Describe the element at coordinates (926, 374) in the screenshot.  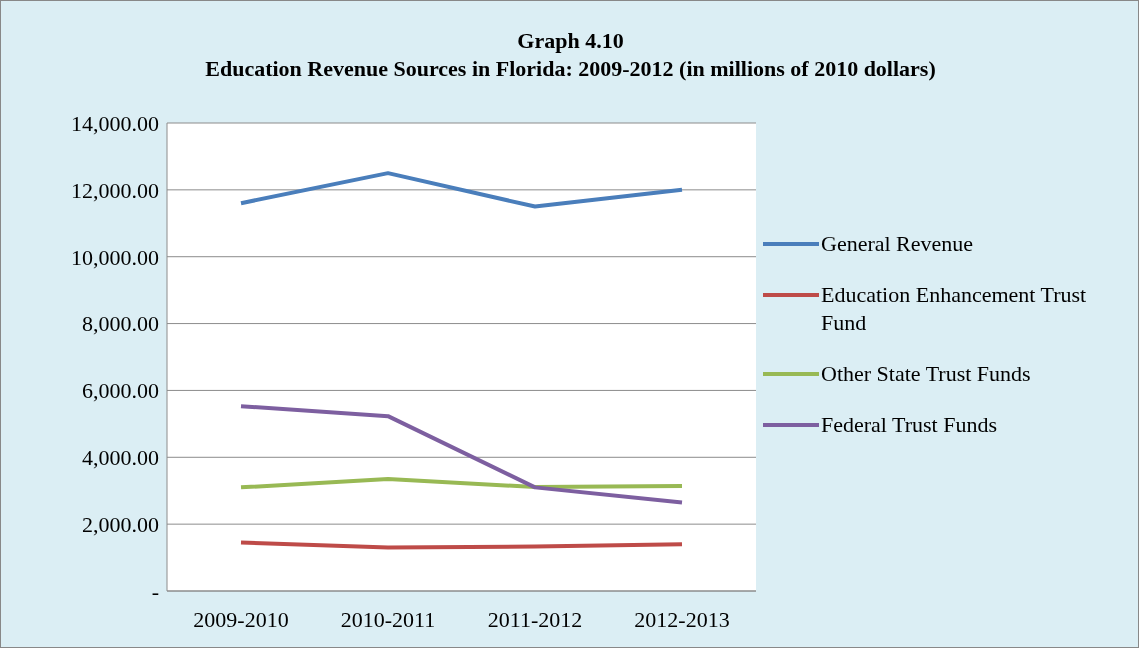
I see `legend-label: Other State Trust Funds` at that location.